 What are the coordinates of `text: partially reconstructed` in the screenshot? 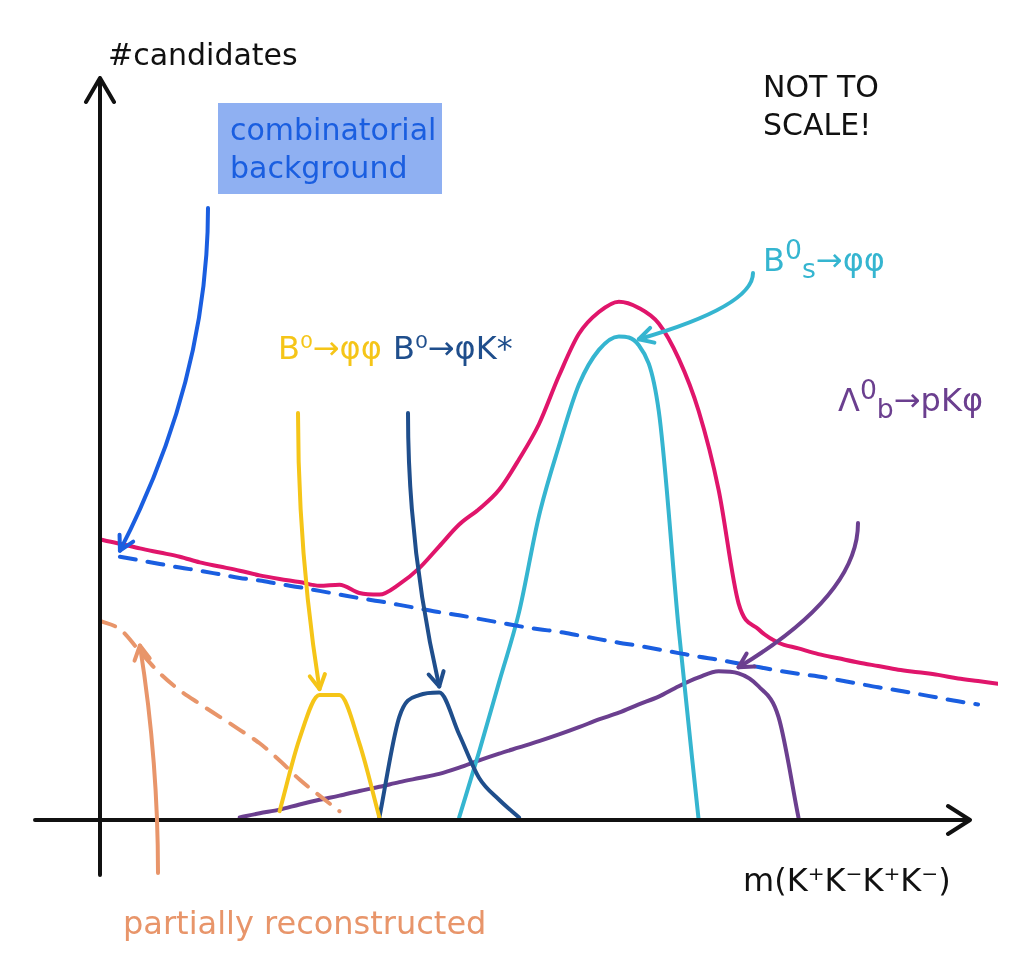 It's located at (305, 923).